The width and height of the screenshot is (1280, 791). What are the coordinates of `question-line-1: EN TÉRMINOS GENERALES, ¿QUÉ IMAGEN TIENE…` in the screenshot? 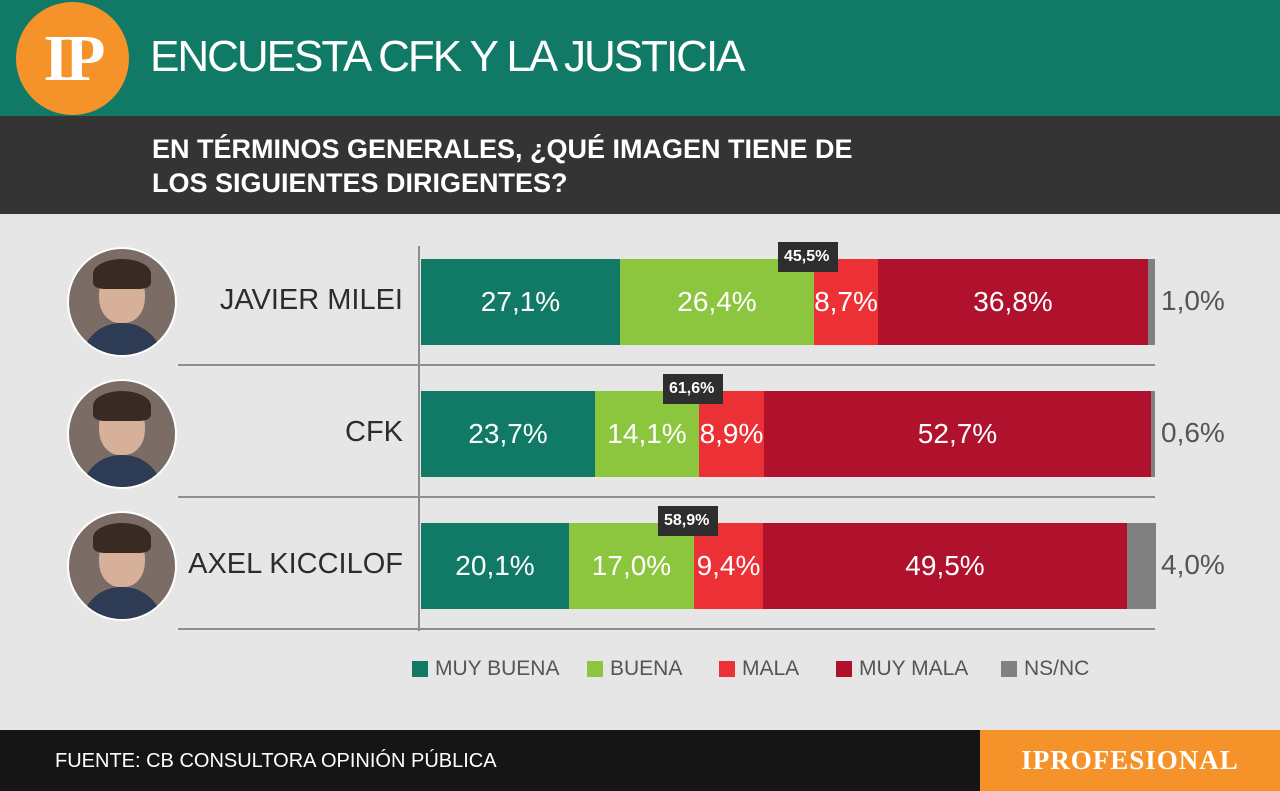 It's located at (502, 149).